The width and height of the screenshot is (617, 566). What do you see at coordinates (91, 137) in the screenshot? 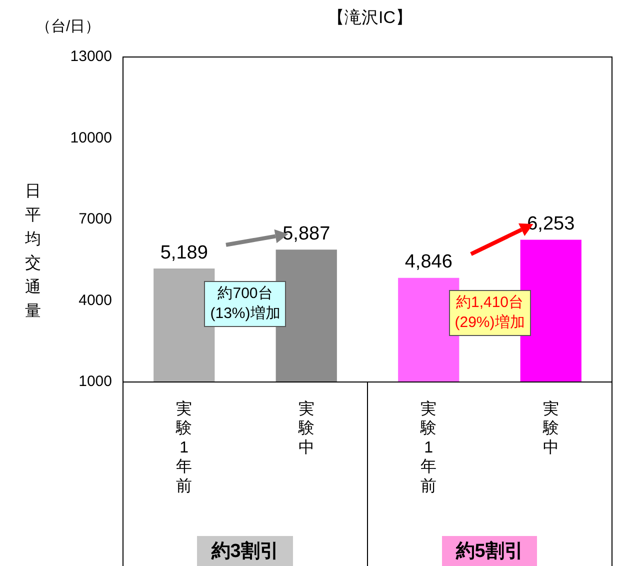
I see `y-tick-label: 10000` at bounding box center [91, 137].